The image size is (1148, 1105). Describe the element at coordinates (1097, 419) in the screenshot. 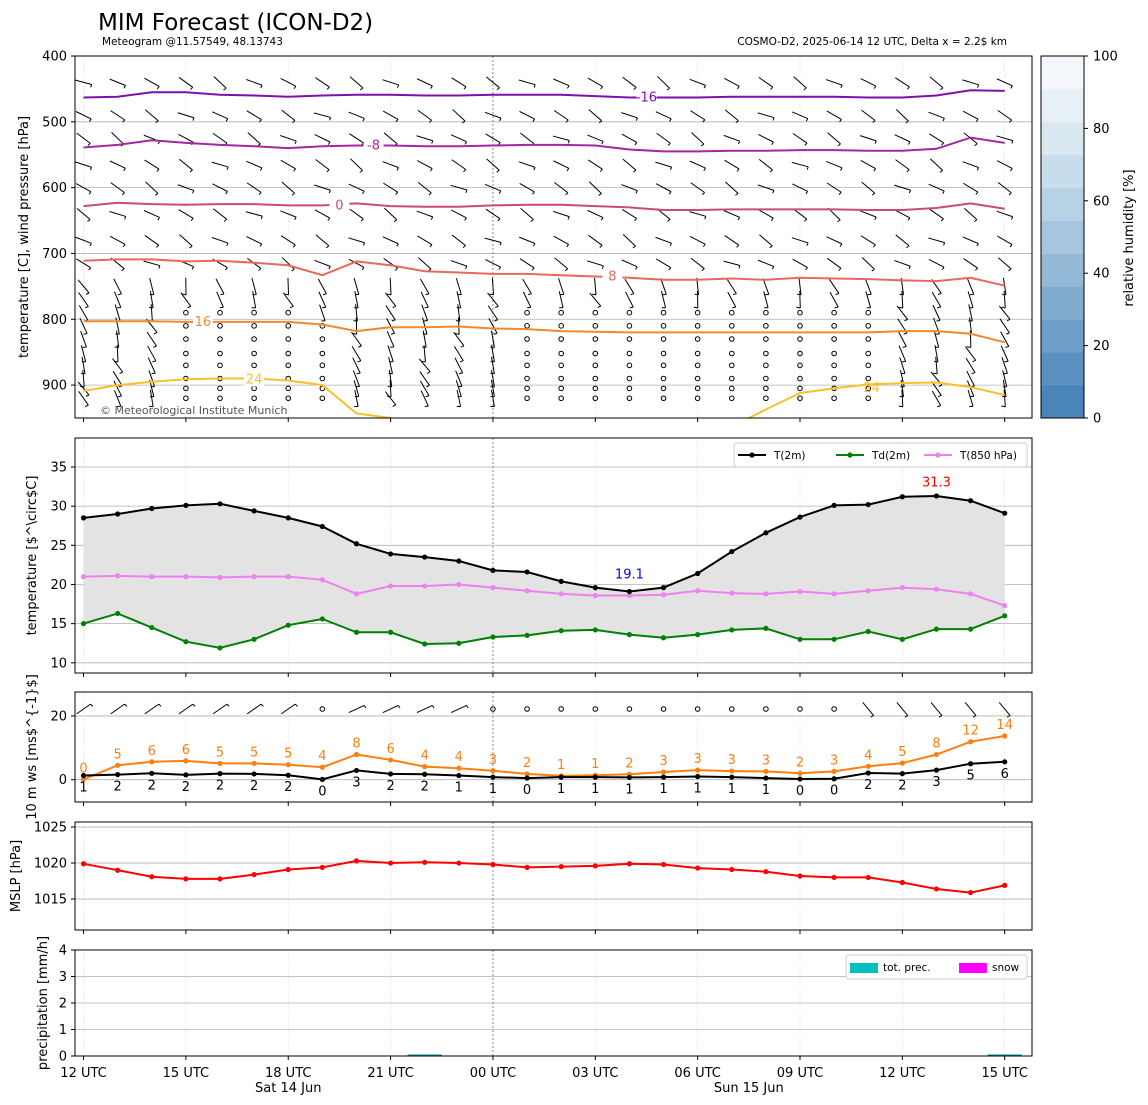

I see `colorbar-tick-label: 0` at that location.